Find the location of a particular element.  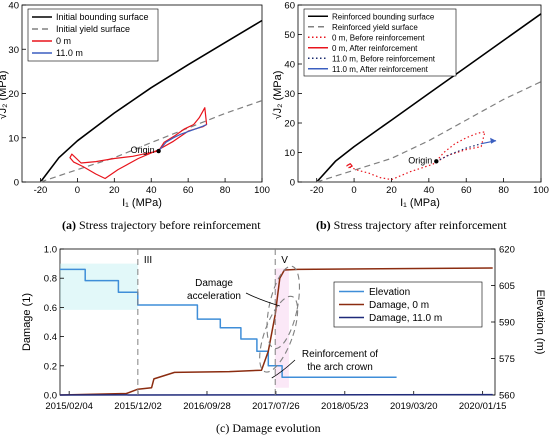

x-tick-label: 2016/09/28 is located at coordinates (207, 406).